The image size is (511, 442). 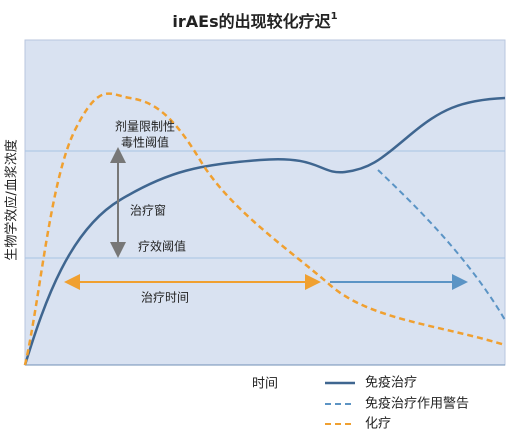 I want to click on legend-label: 免疫治疗作用警告, so click(x=417, y=404).